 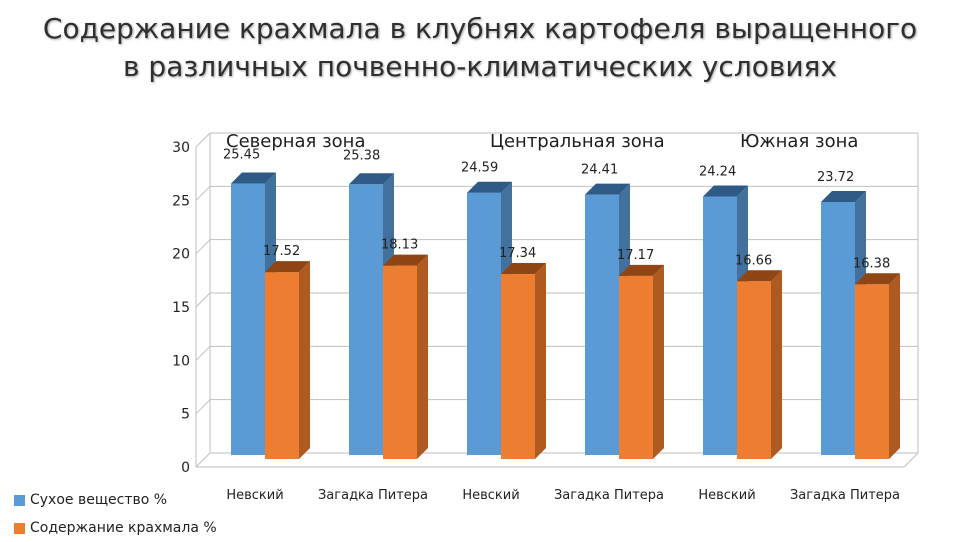 I want to click on legend-item-dry-matter: Сухое вещество %, so click(x=115, y=500).